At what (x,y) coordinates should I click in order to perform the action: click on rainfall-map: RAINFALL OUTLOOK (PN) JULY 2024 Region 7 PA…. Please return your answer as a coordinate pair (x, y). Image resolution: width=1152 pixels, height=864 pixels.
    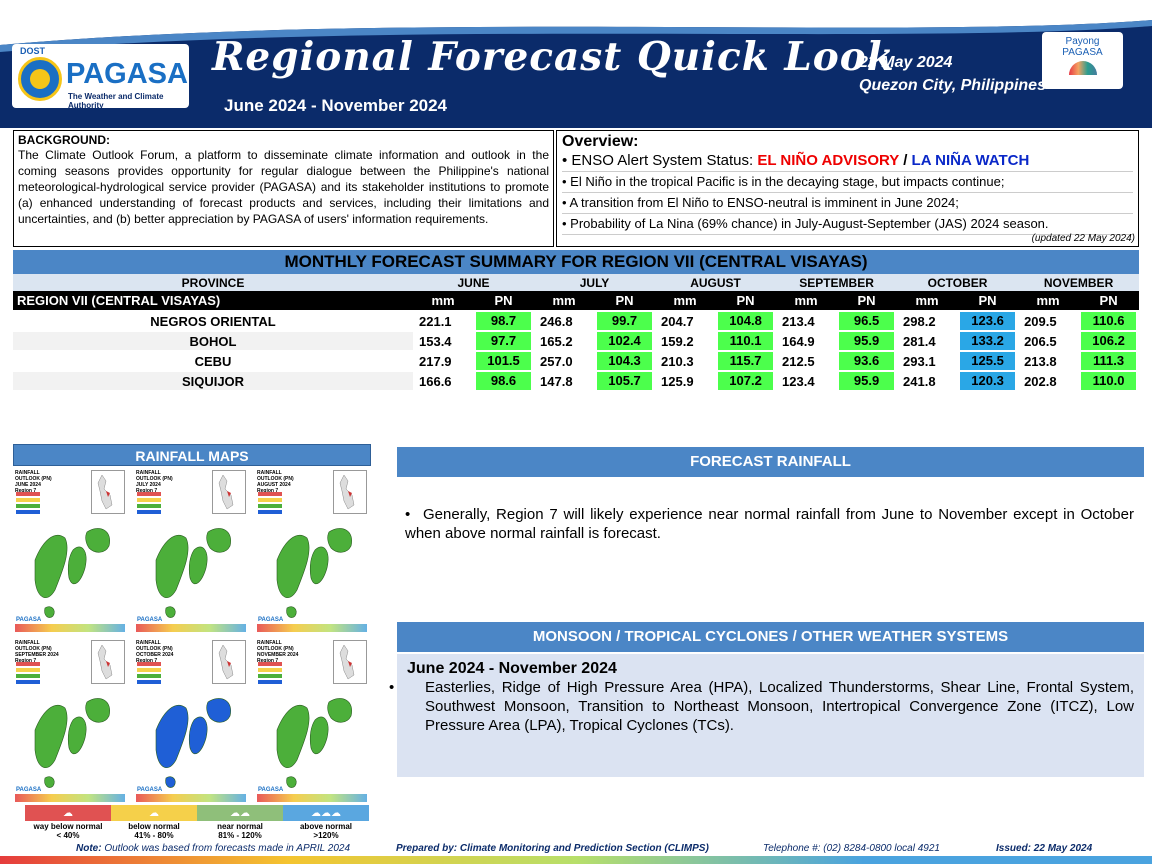
    Looking at the image, I should click on (191, 551).